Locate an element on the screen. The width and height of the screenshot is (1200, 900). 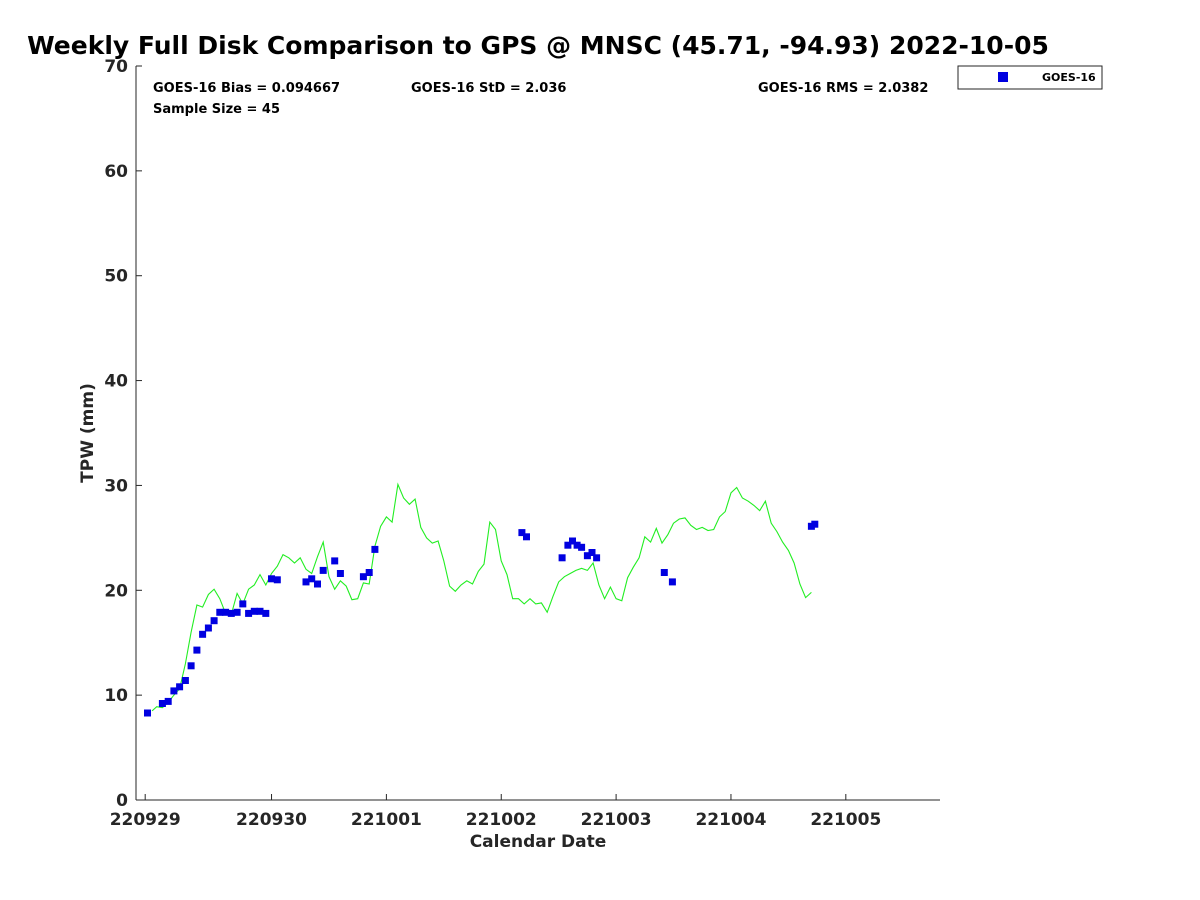
legend-box is located at coordinates (1030, 77).